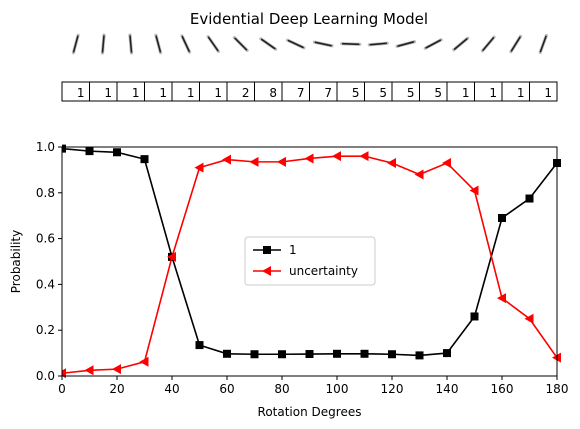 The image size is (580, 429). What do you see at coordinates (45, 376) in the screenshot?
I see `y-tick-label: 0.0` at bounding box center [45, 376].